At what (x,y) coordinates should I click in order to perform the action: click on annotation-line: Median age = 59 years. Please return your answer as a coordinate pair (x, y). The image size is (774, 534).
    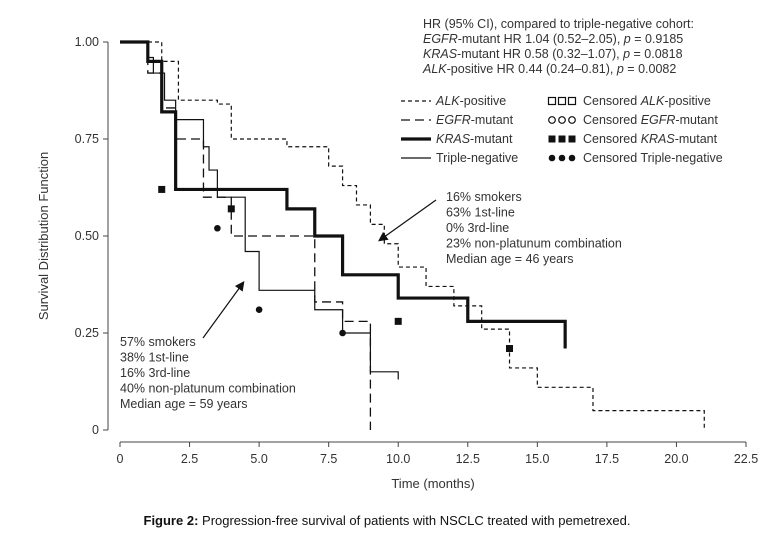
    Looking at the image, I should click on (184, 404).